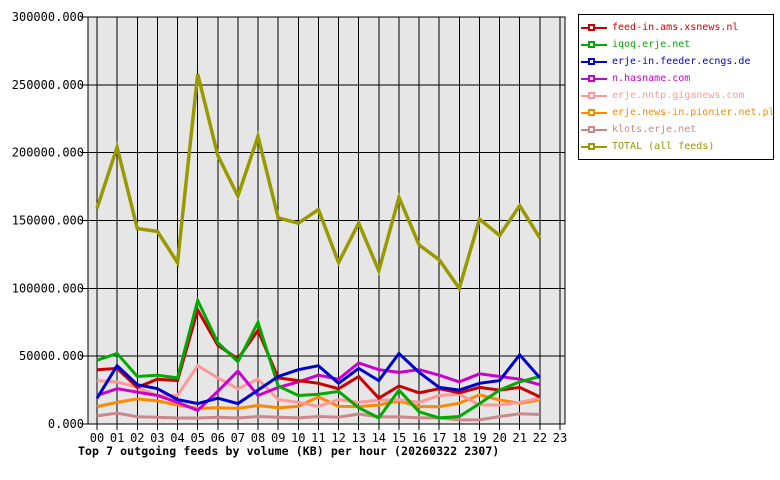 The height and width of the screenshot is (480, 780). What do you see at coordinates (157, 438) in the screenshot?
I see `x-tick-label: 03` at bounding box center [157, 438].